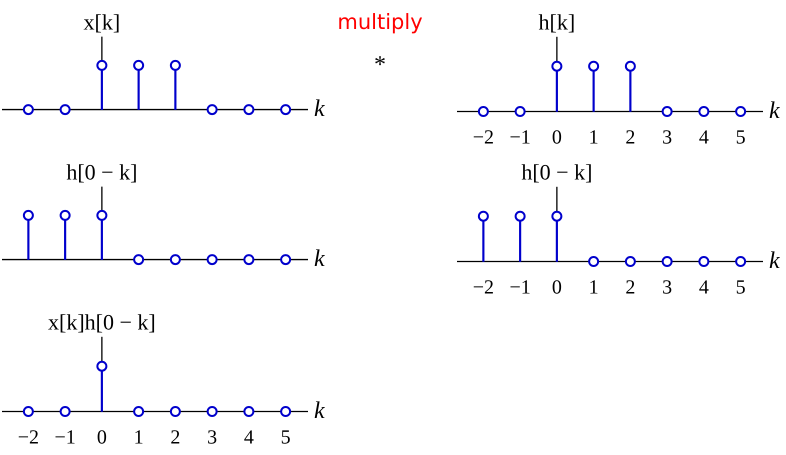 The height and width of the screenshot is (455, 786). What do you see at coordinates (102, 21) in the screenshot?
I see `chart-title: x[k]` at bounding box center [102, 21].